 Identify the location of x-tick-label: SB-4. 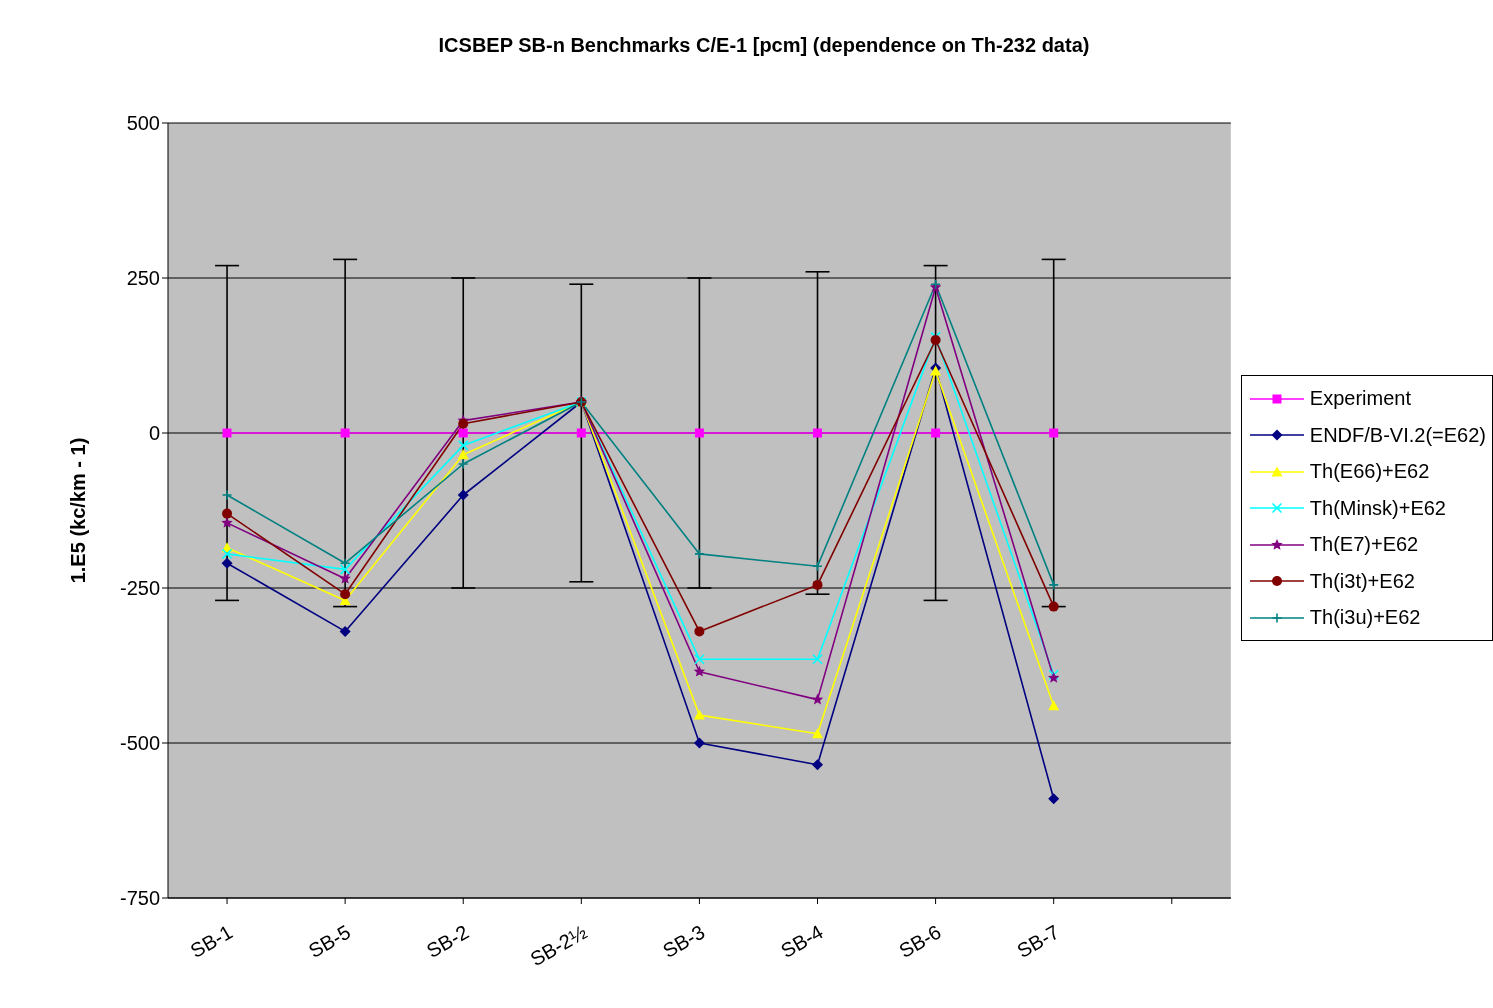
(802, 941).